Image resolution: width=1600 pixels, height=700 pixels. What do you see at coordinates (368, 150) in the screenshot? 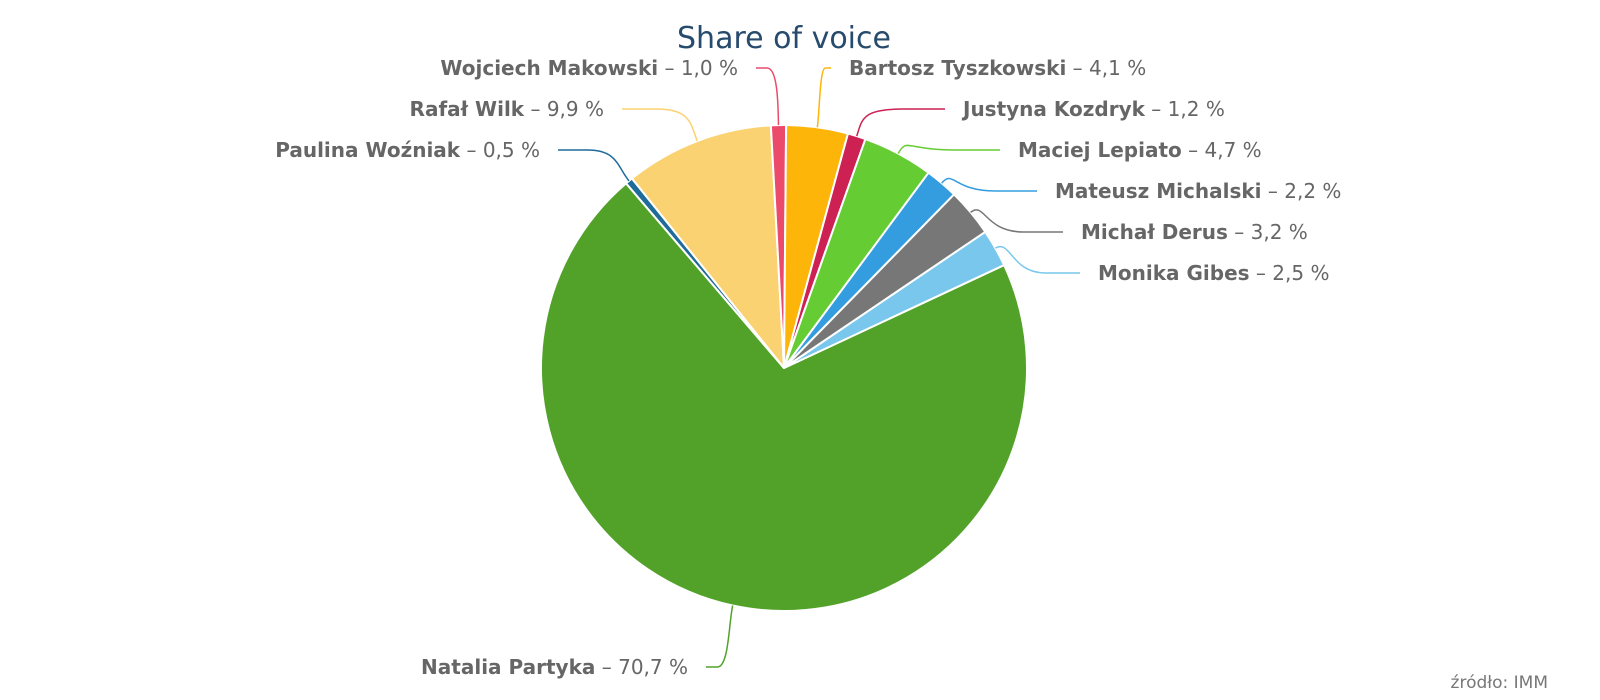
I see `data-label-name: Paulina Woźniak` at bounding box center [368, 150].